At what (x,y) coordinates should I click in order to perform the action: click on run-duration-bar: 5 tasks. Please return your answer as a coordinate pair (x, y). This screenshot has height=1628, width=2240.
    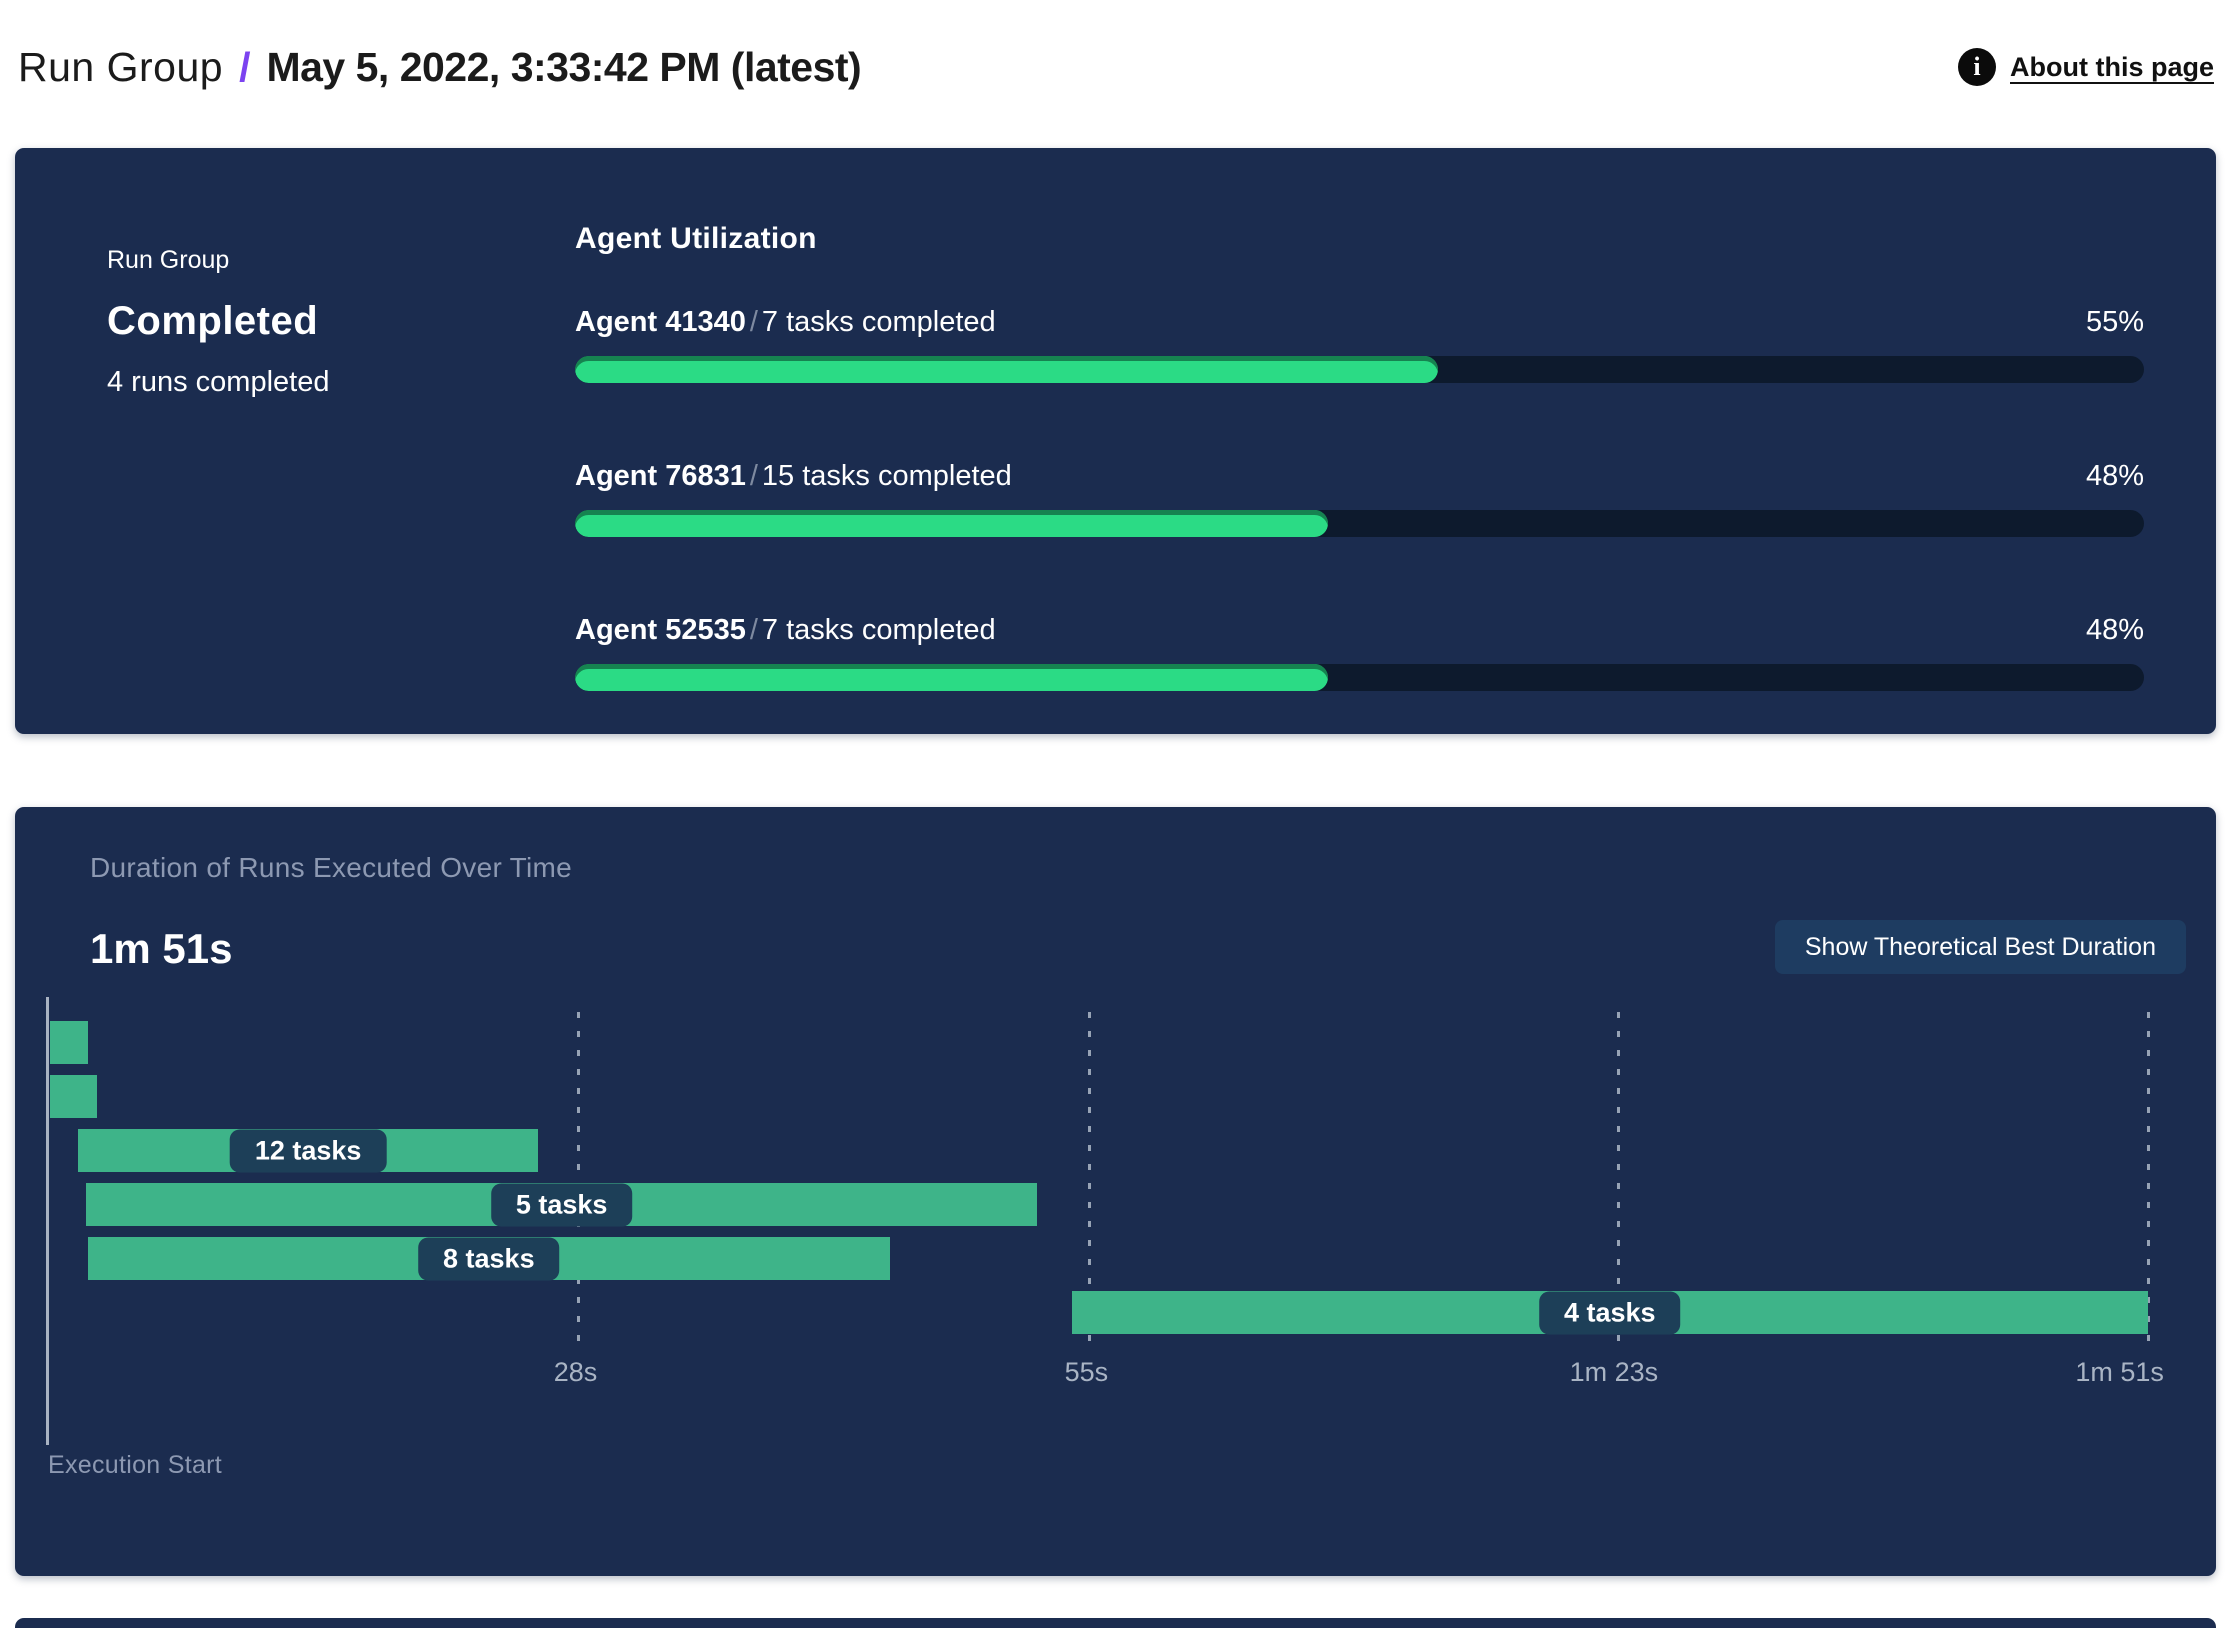
    Looking at the image, I should click on (561, 1204).